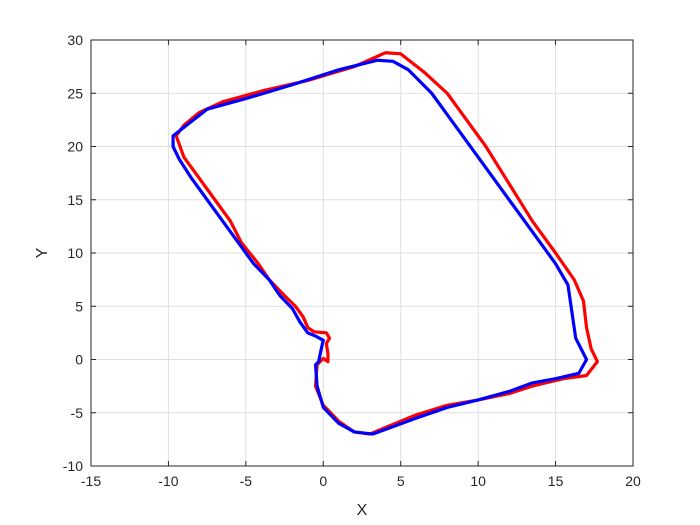  Describe the element at coordinates (75, 200) in the screenshot. I see `y-tick-label: 15` at that location.